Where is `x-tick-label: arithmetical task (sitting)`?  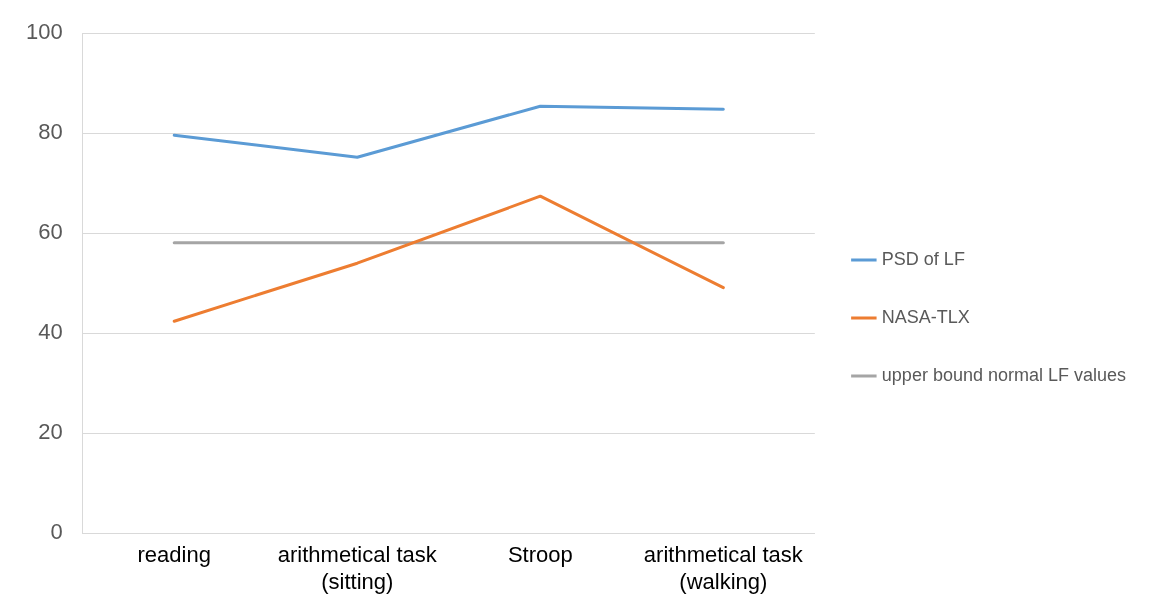 x-tick-label: arithmetical task (sitting) is located at coordinates (357, 568).